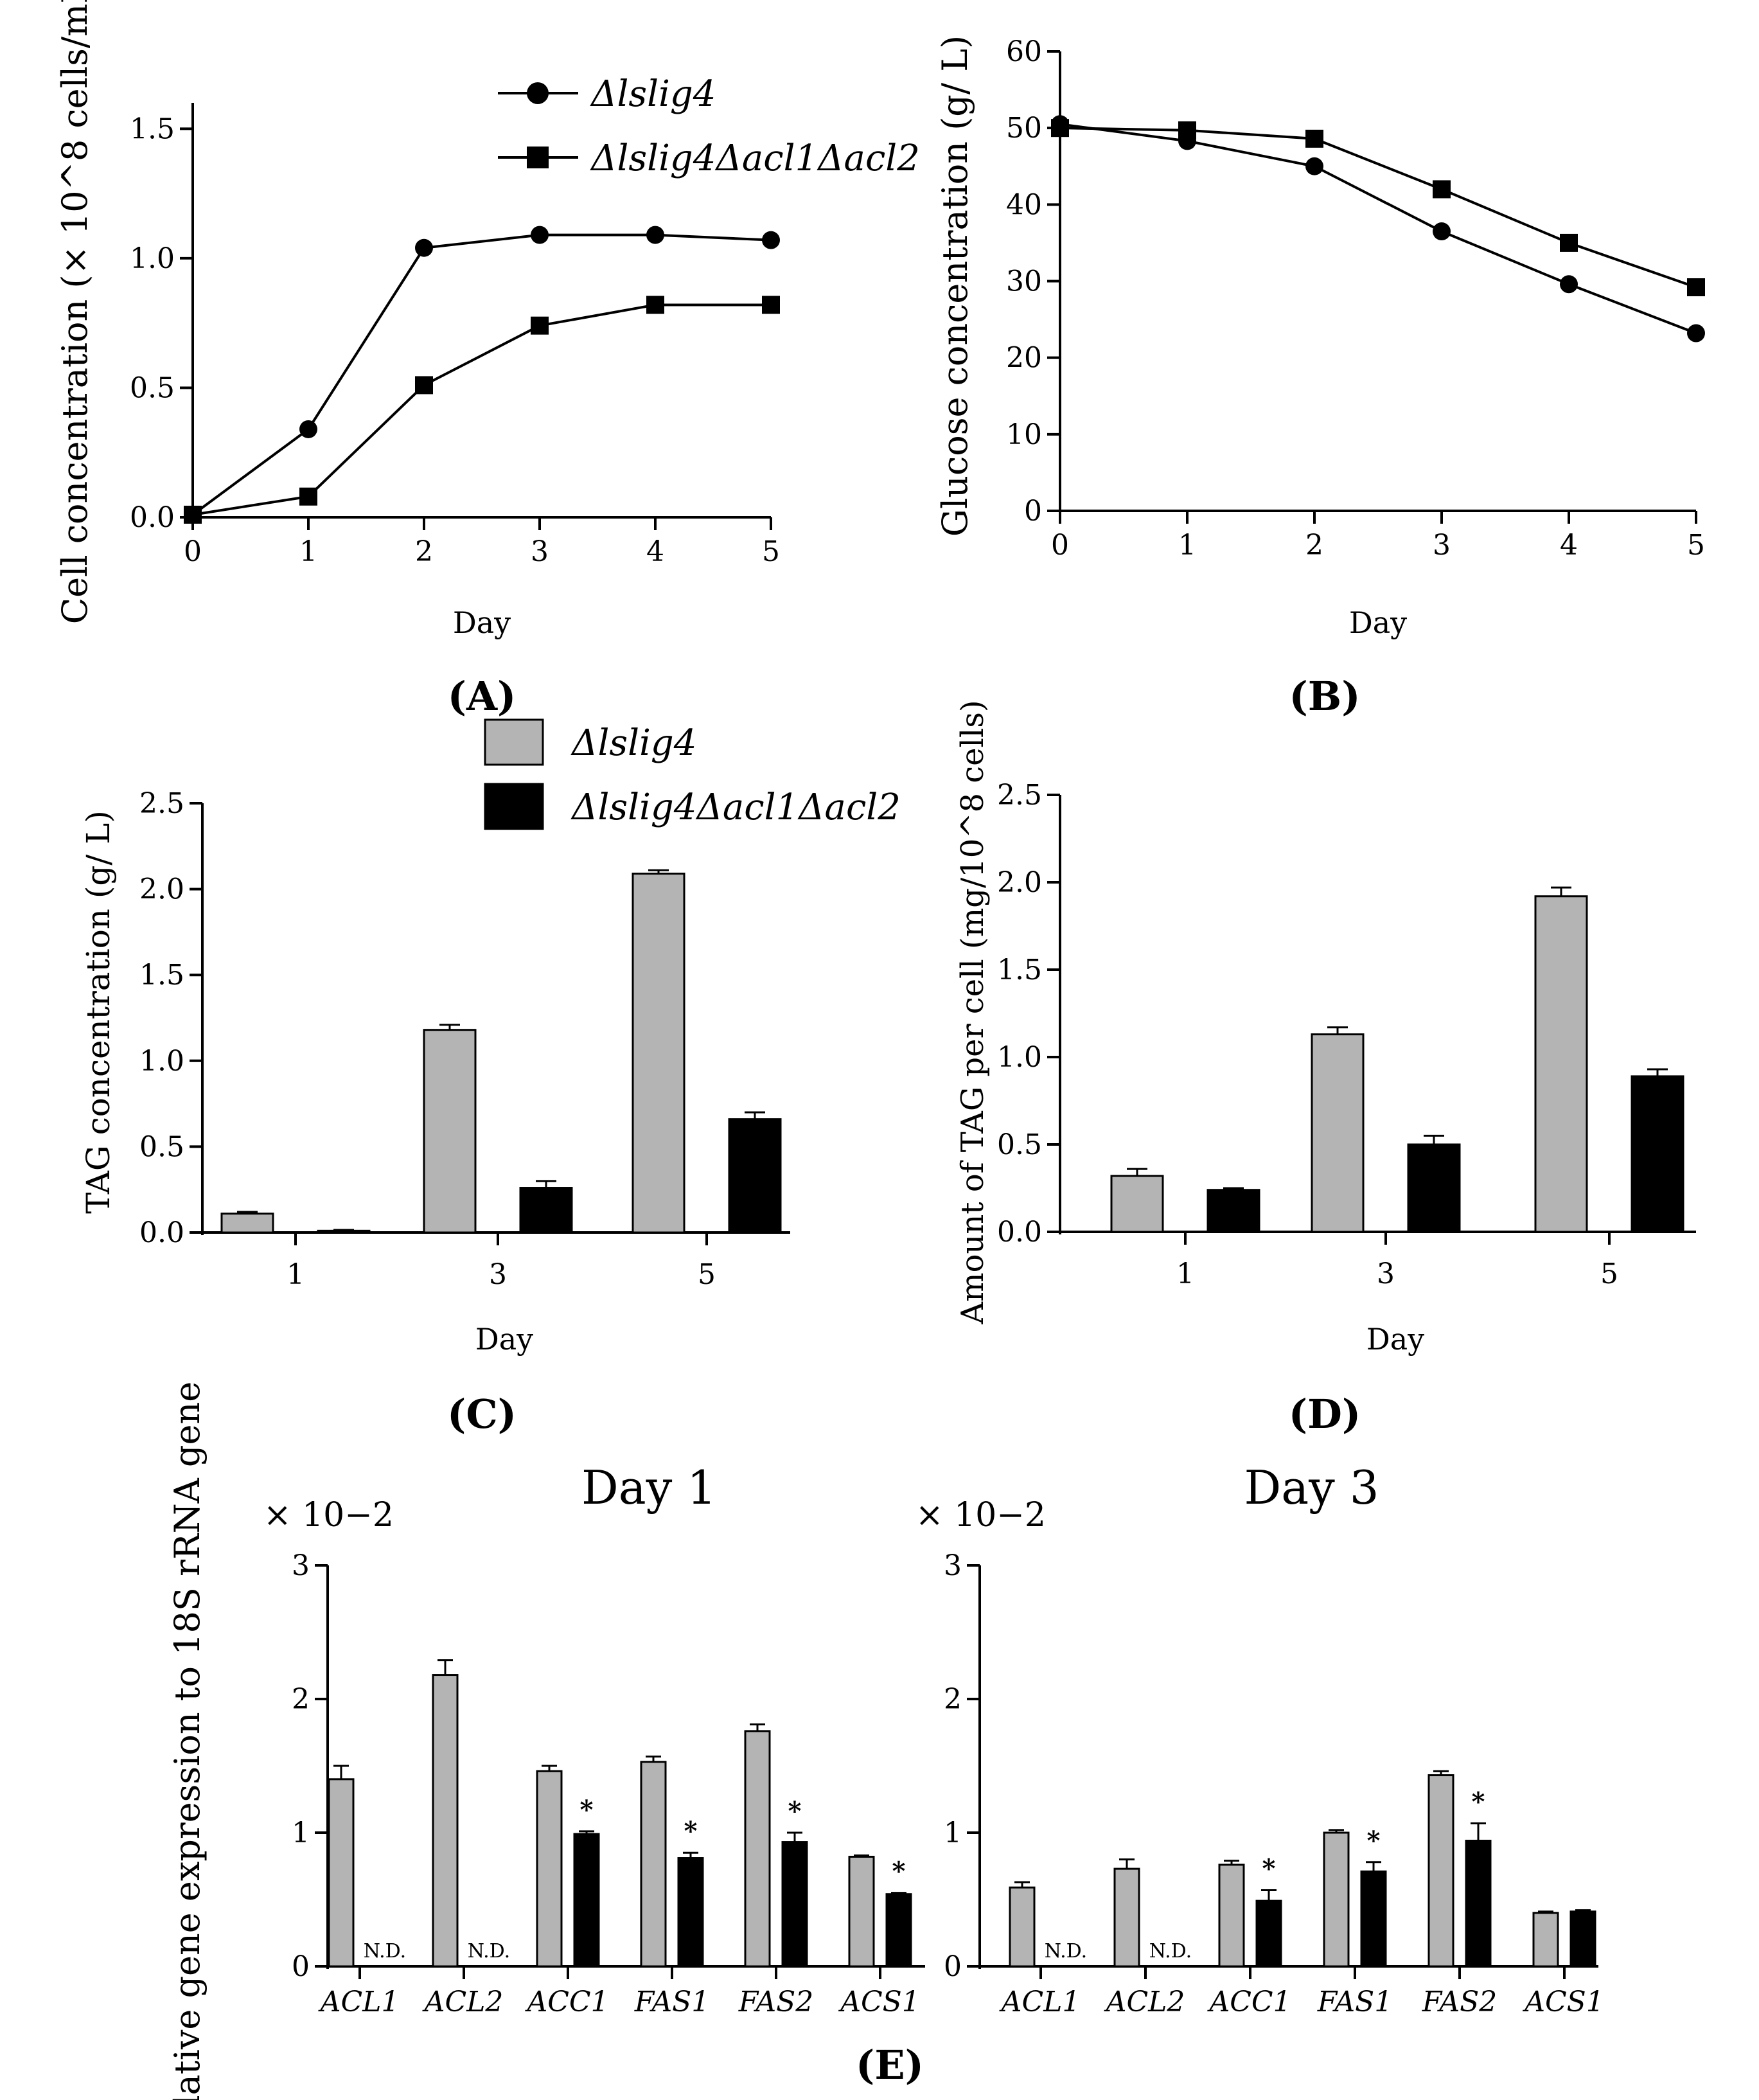  I want to click on panel-b-y-tick-label: 10, so click(1024, 434).